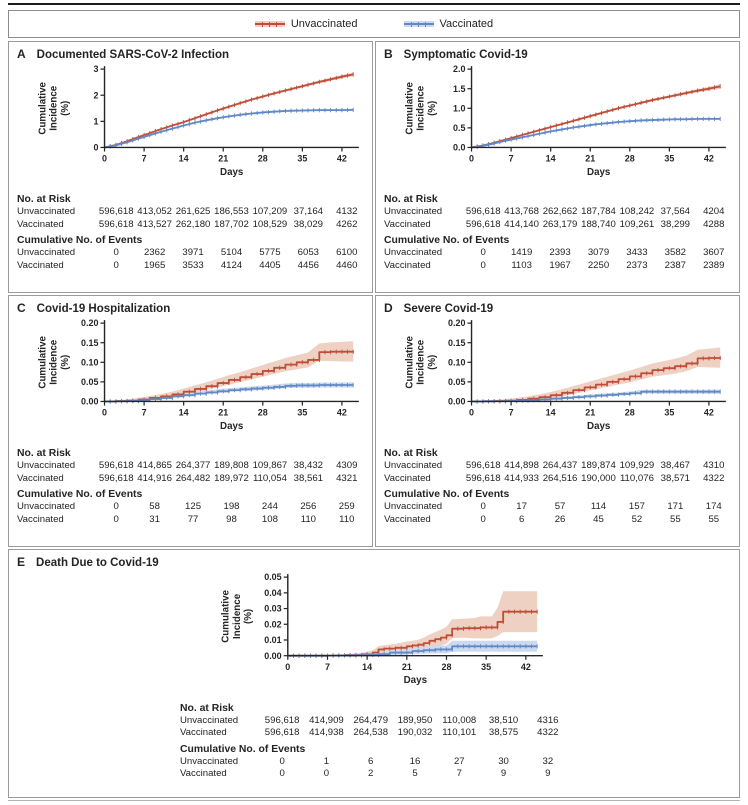 The width and height of the screenshot is (748, 805). I want to click on table-cell: 261,625, so click(193, 212).